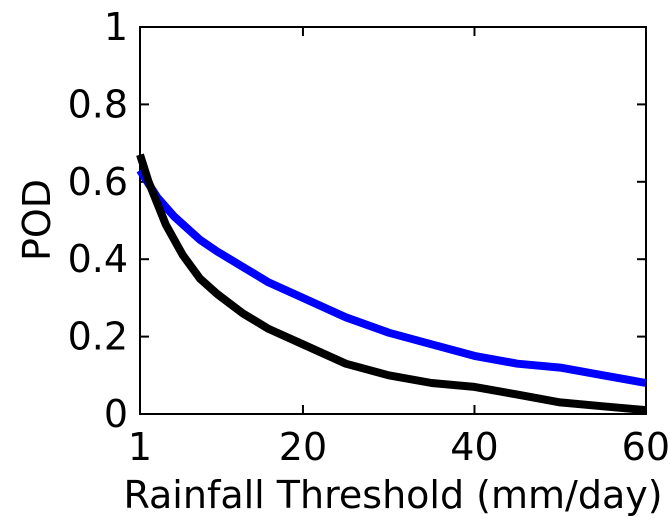 This screenshot has width=670, height=519. Describe the element at coordinates (116, 27) in the screenshot. I see `y-tick-label: 1` at that location.